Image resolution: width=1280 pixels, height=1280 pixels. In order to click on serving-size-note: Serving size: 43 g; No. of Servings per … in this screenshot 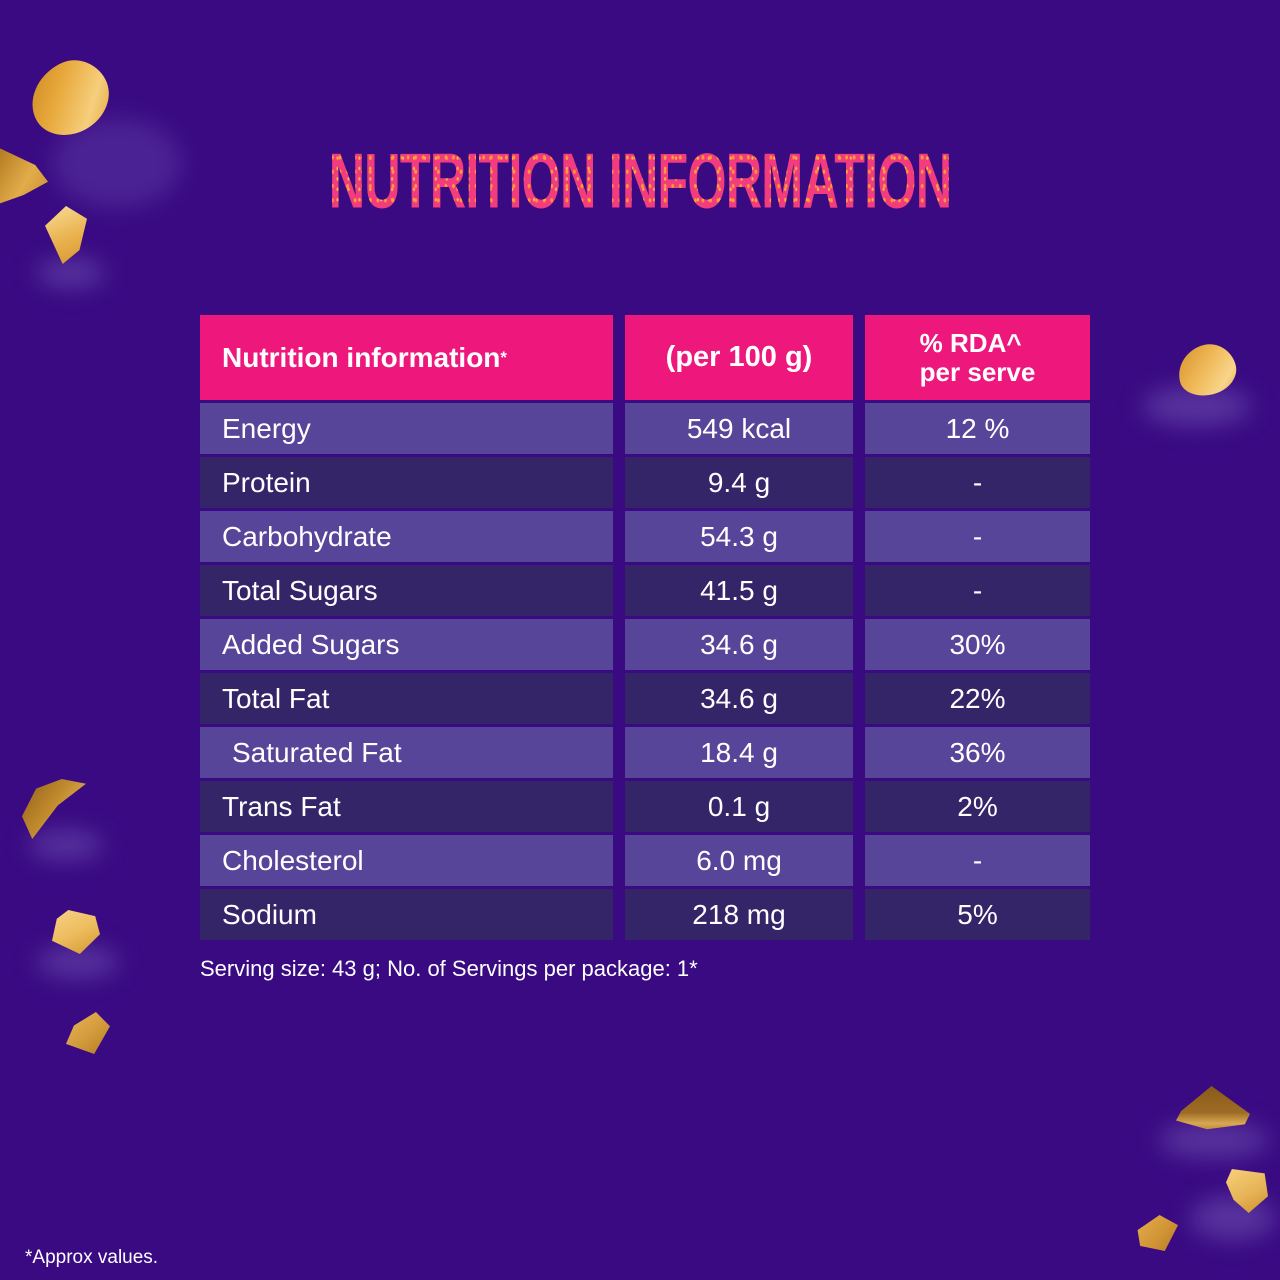, I will do `click(449, 968)`.